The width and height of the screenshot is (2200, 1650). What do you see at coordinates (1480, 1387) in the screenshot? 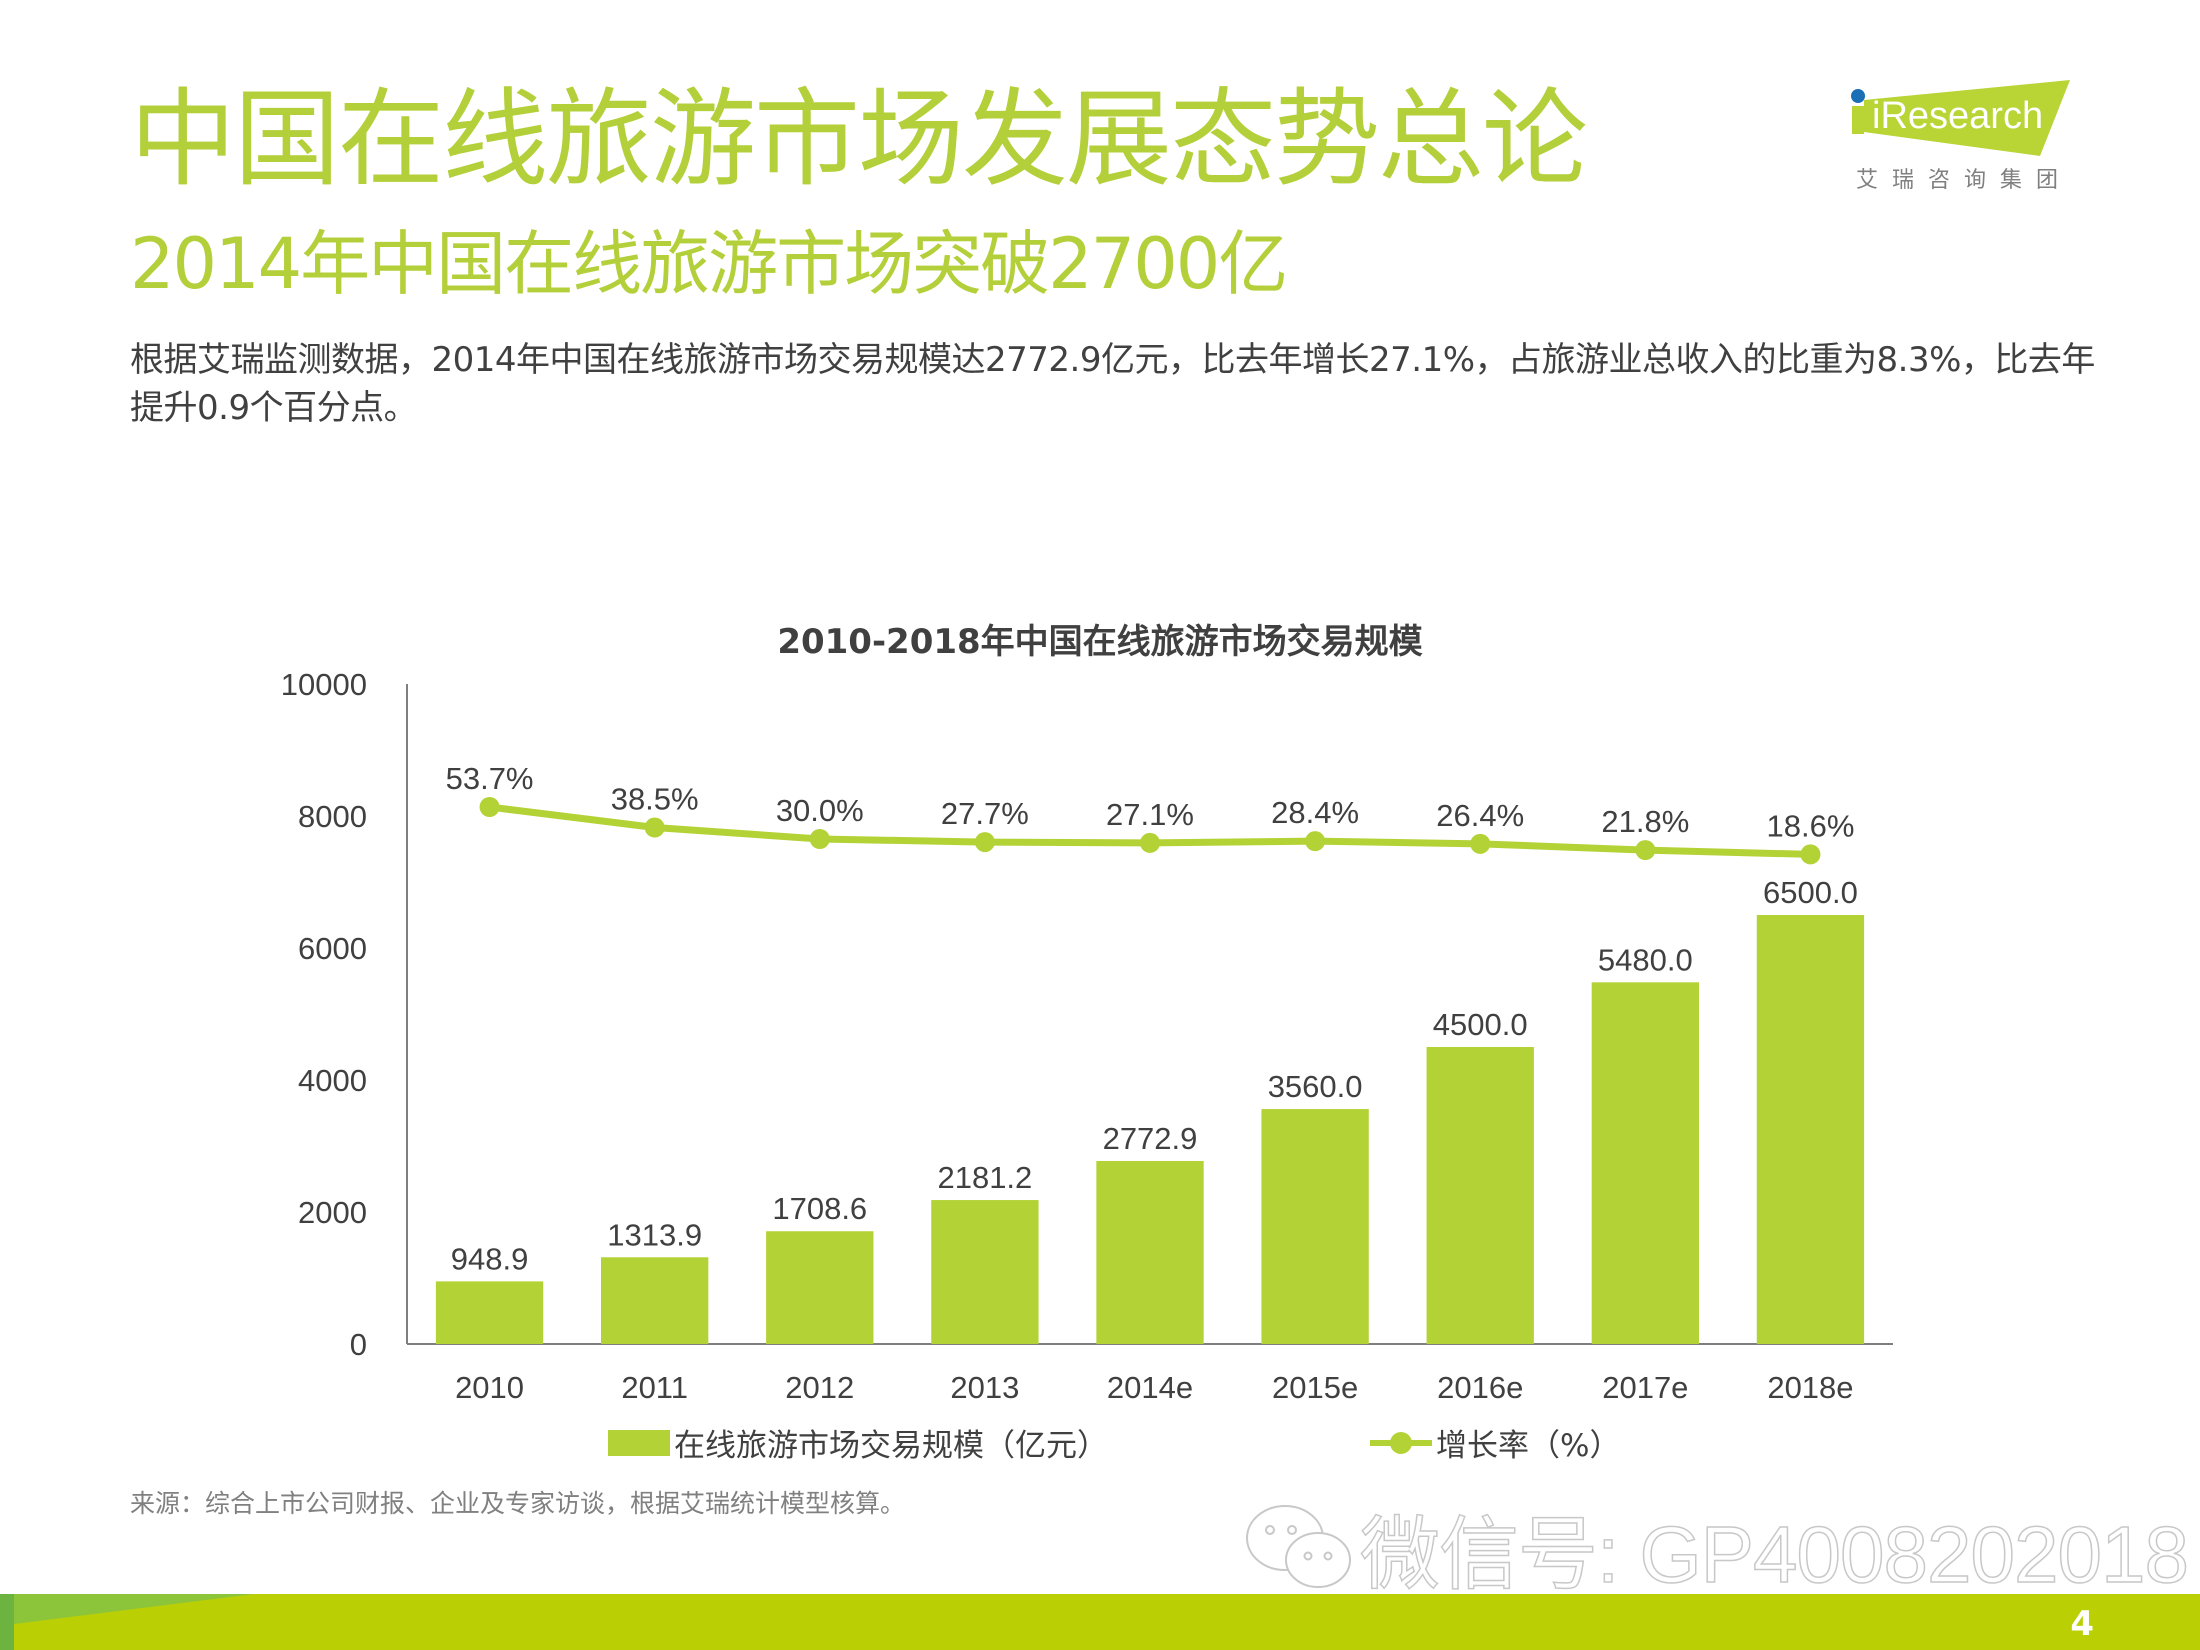
I see `x-tick-label: 2016e` at bounding box center [1480, 1387].